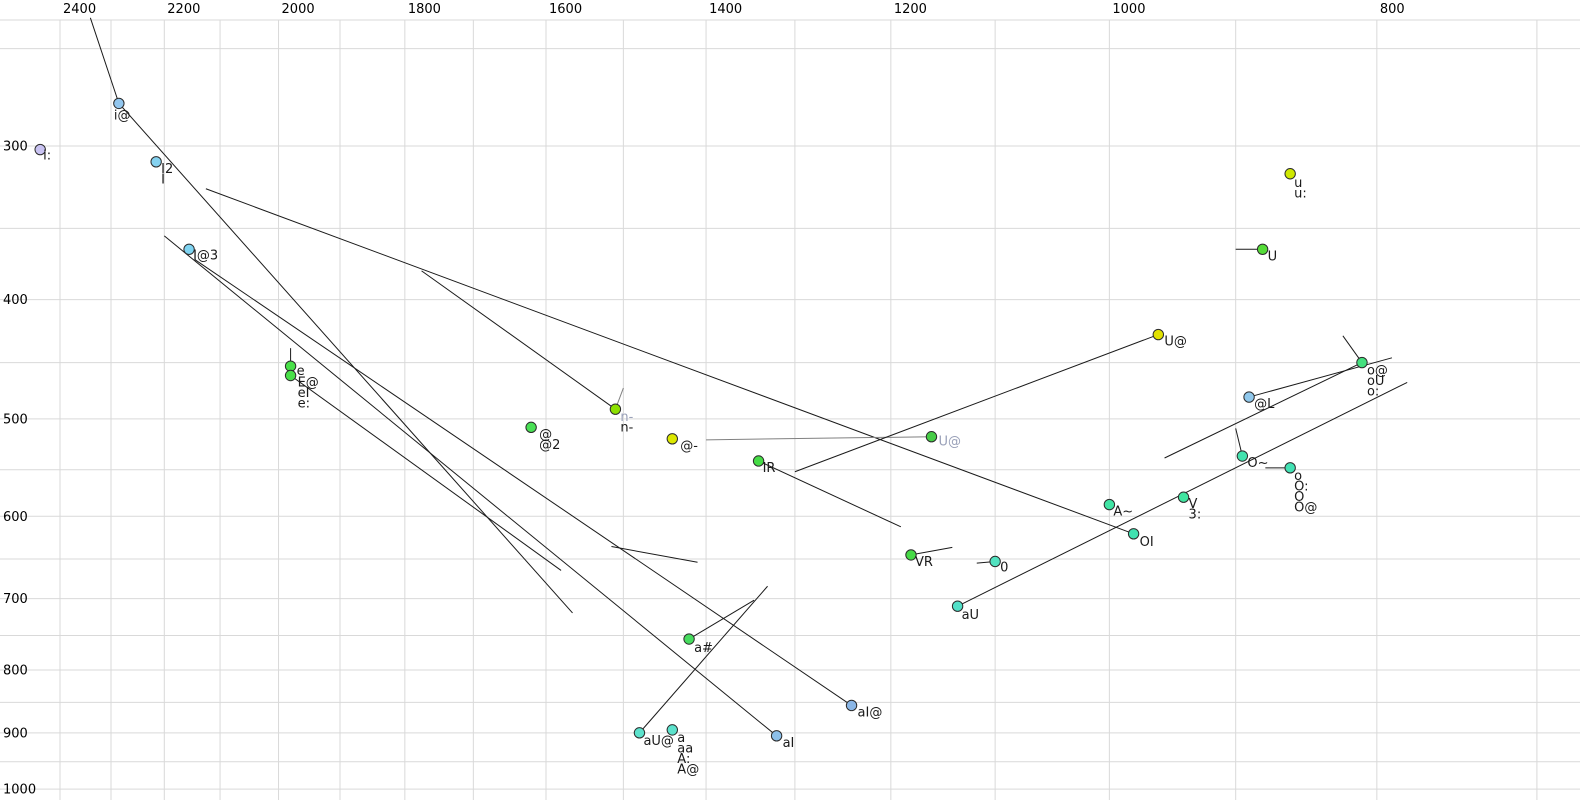 This screenshot has height=800, width=1580. I want to click on vowel-label: VR, so click(924, 562).